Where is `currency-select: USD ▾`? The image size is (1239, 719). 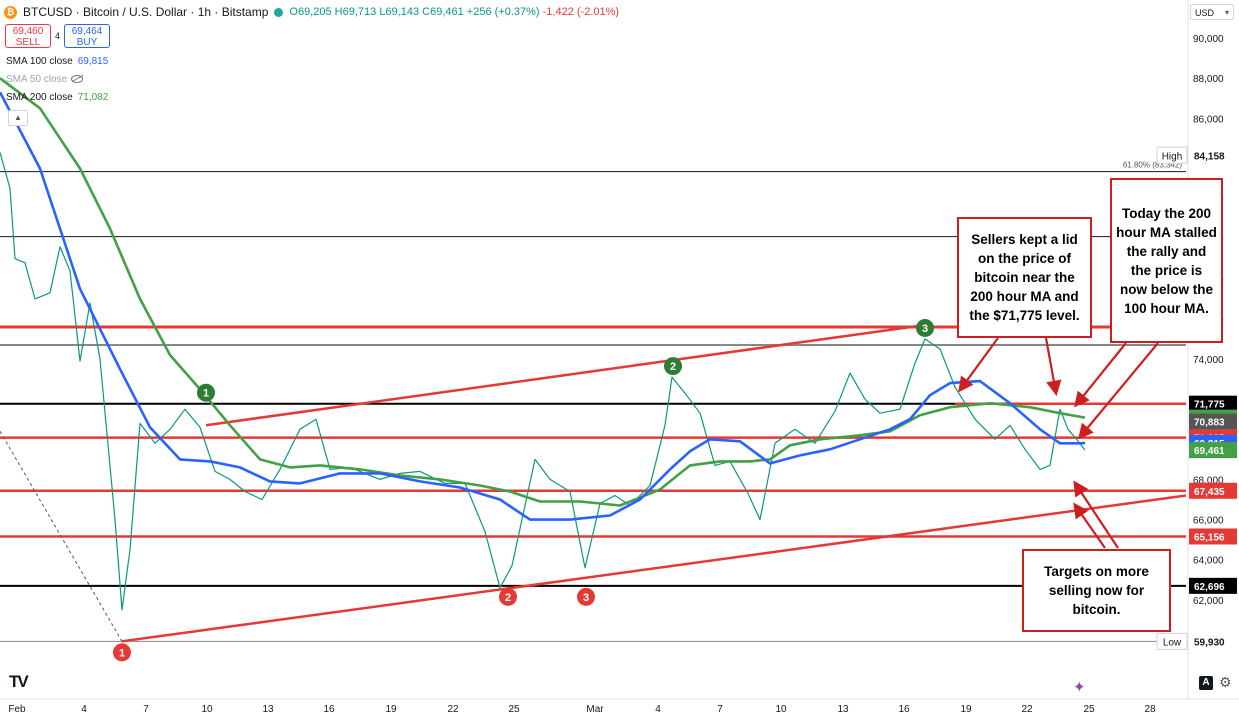 currency-select: USD ▾ is located at coordinates (1212, 12).